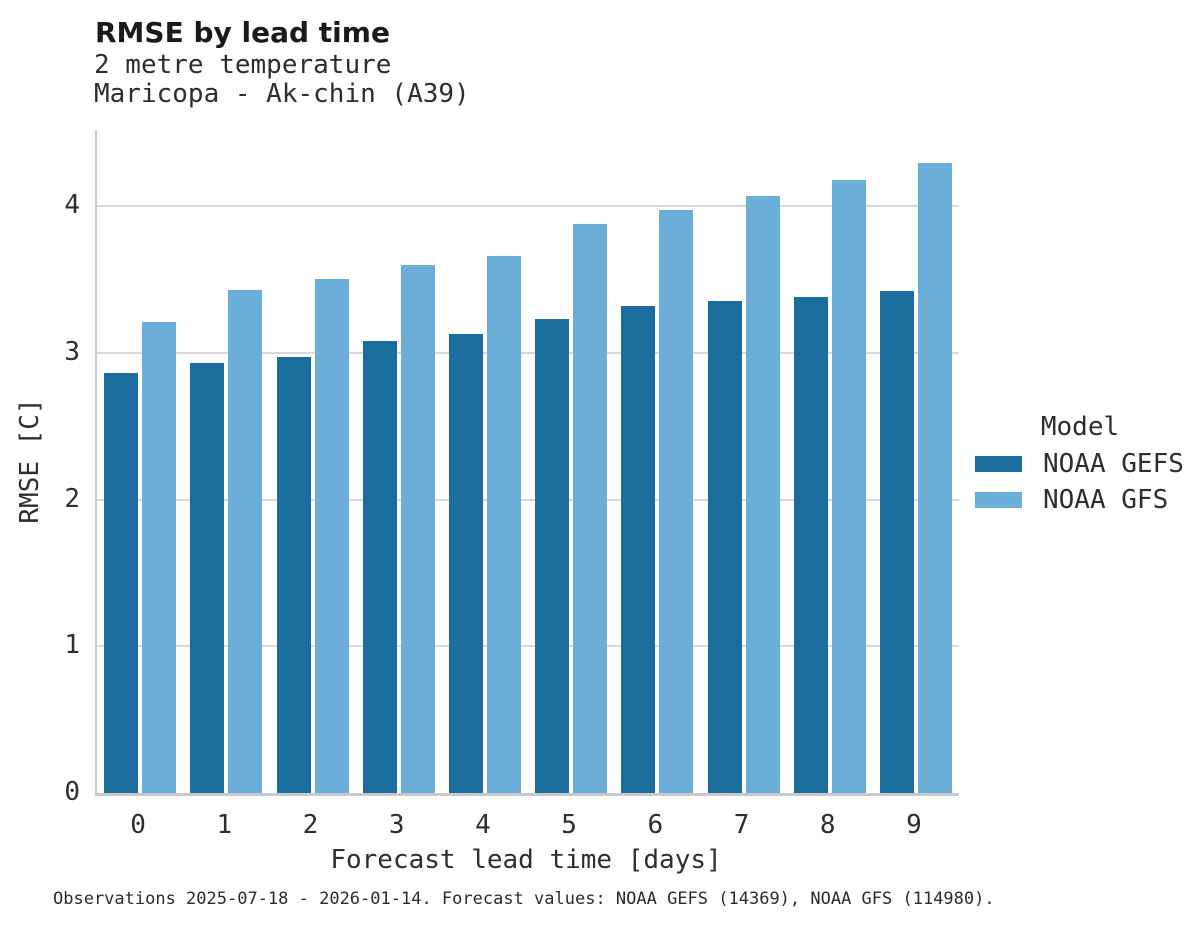 Image resolution: width=1195 pixels, height=928 pixels. What do you see at coordinates (396, 825) in the screenshot?
I see `x-tick-3: 3` at bounding box center [396, 825].